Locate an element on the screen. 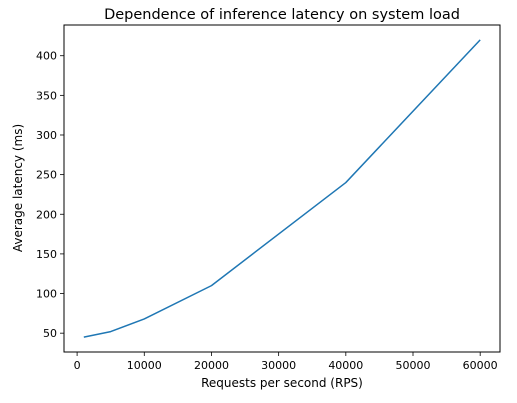  y-axis-ticks: 50 100 150 200 250 300 350 400 is located at coordinates (50, 195).